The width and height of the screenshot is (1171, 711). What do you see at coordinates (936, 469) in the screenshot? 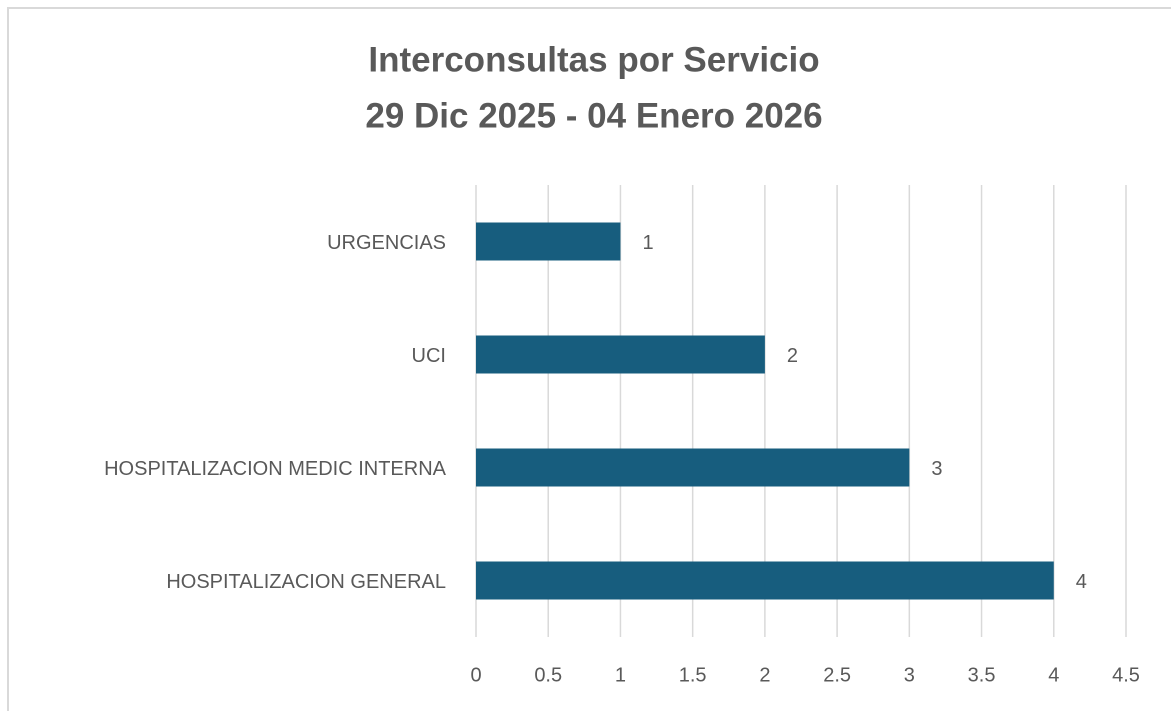
I see `data-label: 3` at bounding box center [936, 469].